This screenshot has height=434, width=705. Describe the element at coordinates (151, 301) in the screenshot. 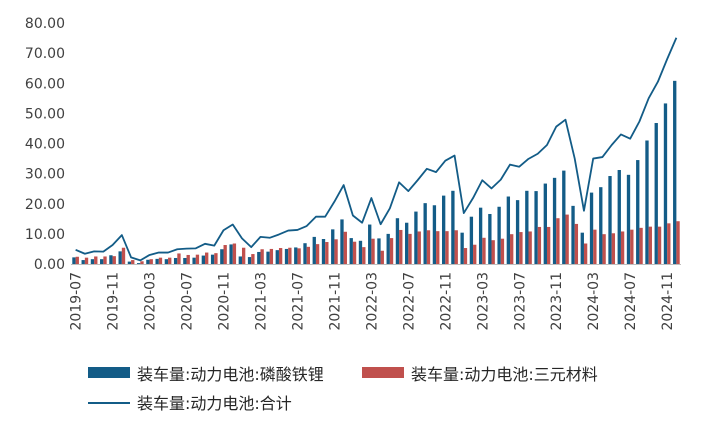

I see `x-tick-label: 2020-03` at that location.